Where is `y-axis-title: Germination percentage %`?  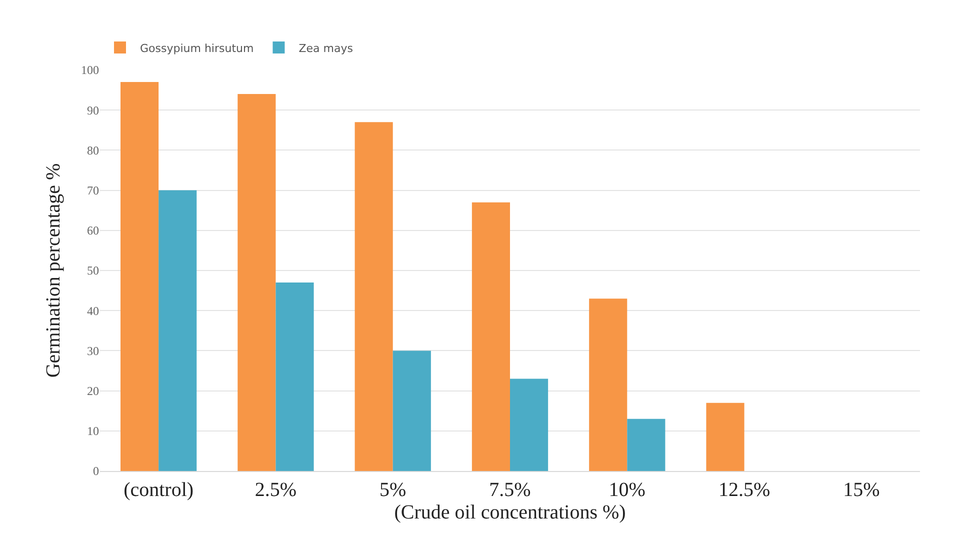 y-axis-title: Germination percentage % is located at coordinates (53, 270).